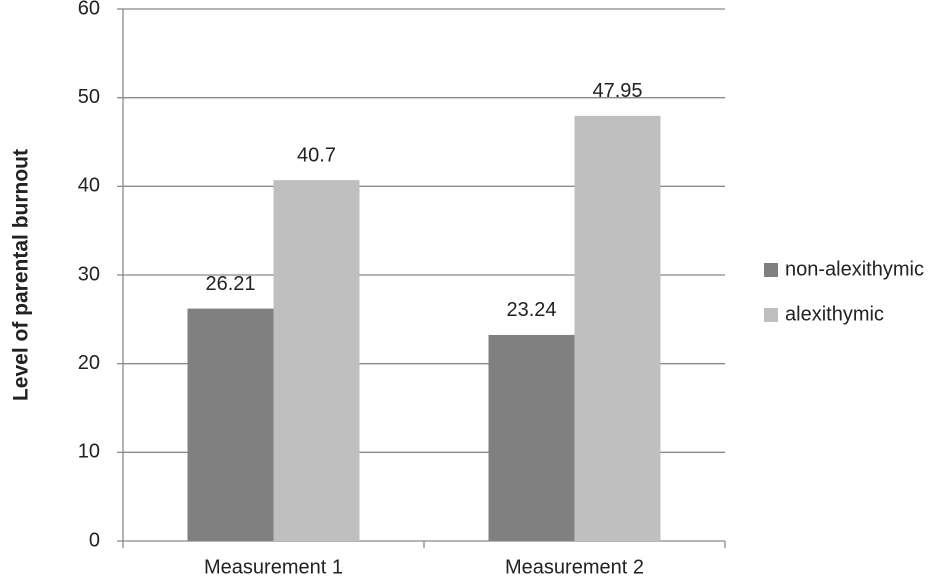 This screenshot has height=581, width=950. What do you see at coordinates (316, 155) in the screenshot?
I see `value-label: 40.7` at bounding box center [316, 155].